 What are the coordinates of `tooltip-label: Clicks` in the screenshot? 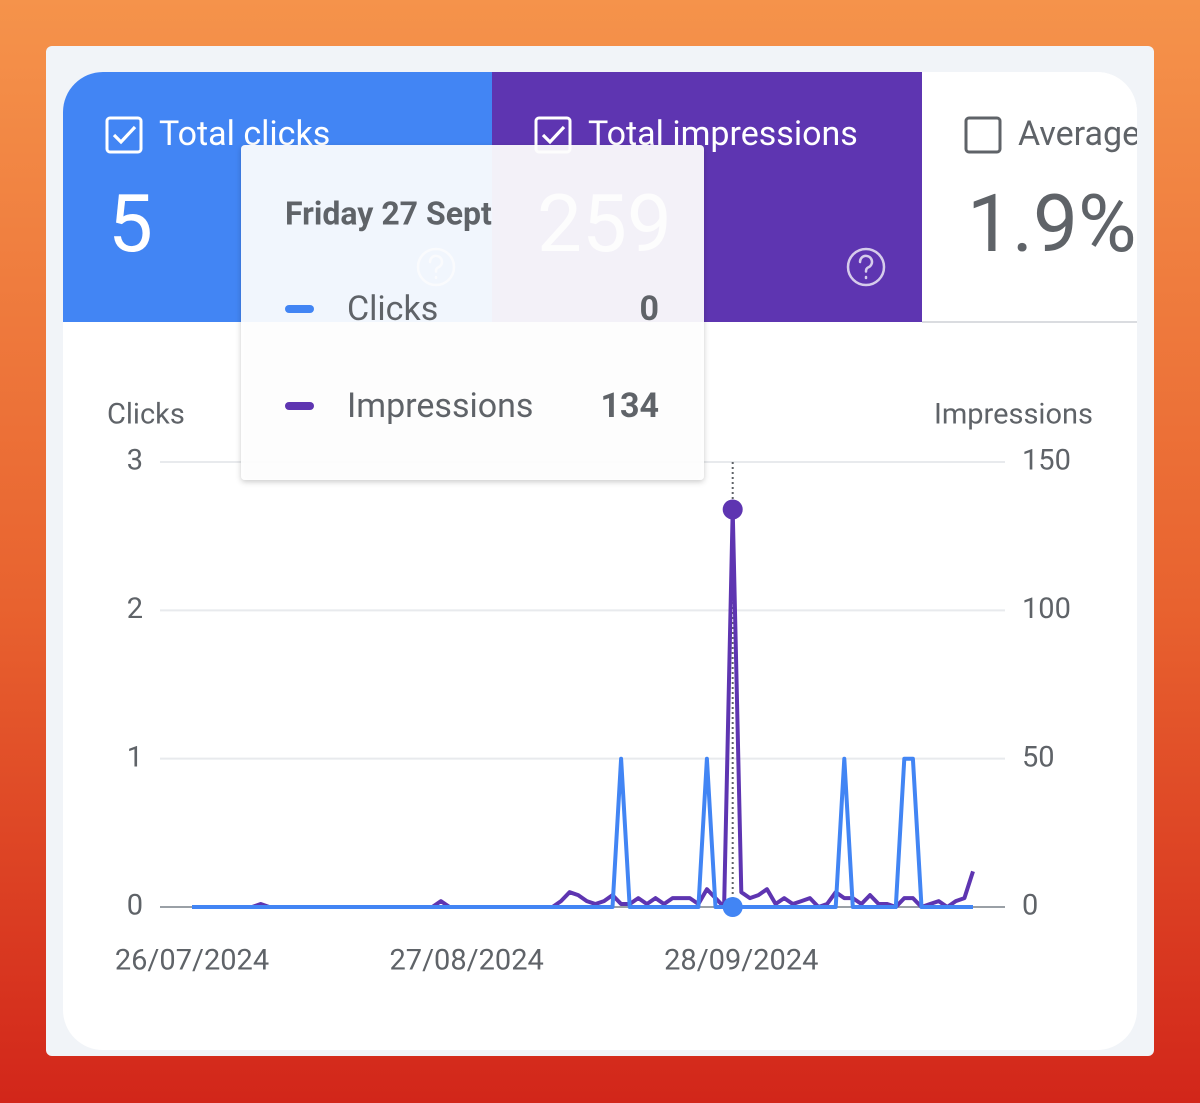 It's located at (392, 309).